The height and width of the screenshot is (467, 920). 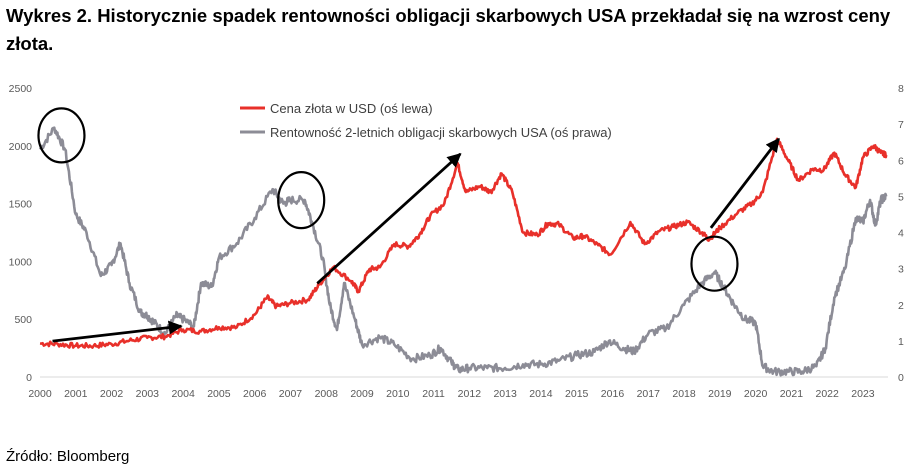 I want to click on x-tick-label: 2010, so click(x=398, y=394).